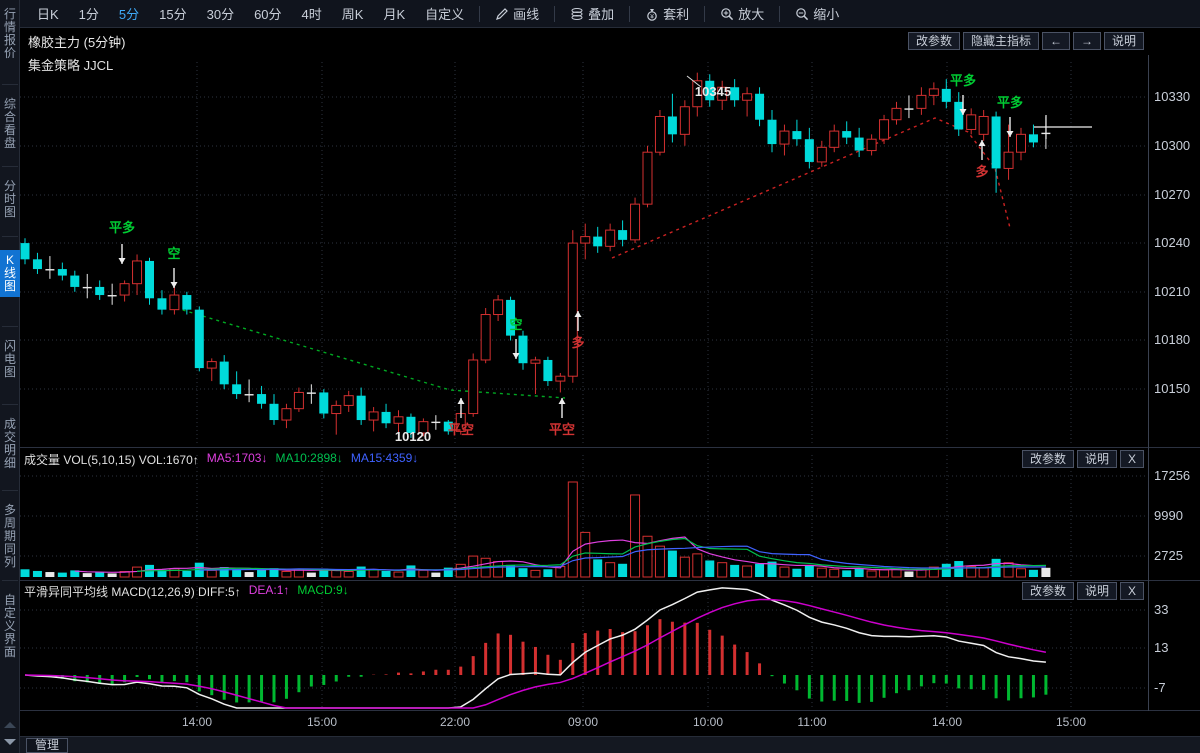  Describe the element at coordinates (1123, 41) in the screenshot. I see `title-button-说明: 说明` at that location.